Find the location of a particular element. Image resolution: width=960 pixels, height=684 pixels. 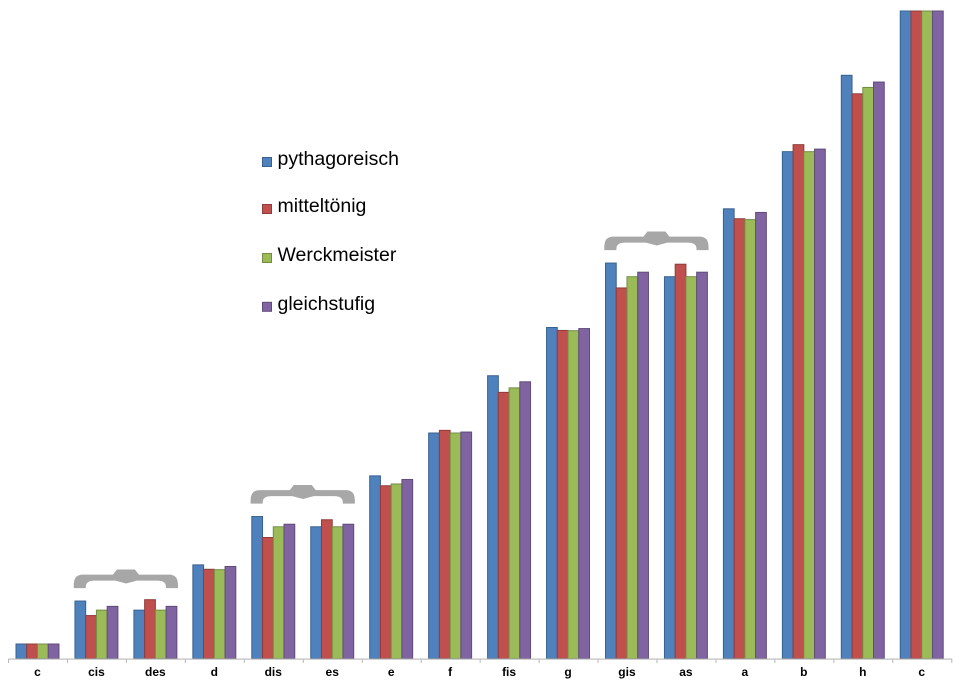

svg-text: dis is located at coordinates (274, 672).